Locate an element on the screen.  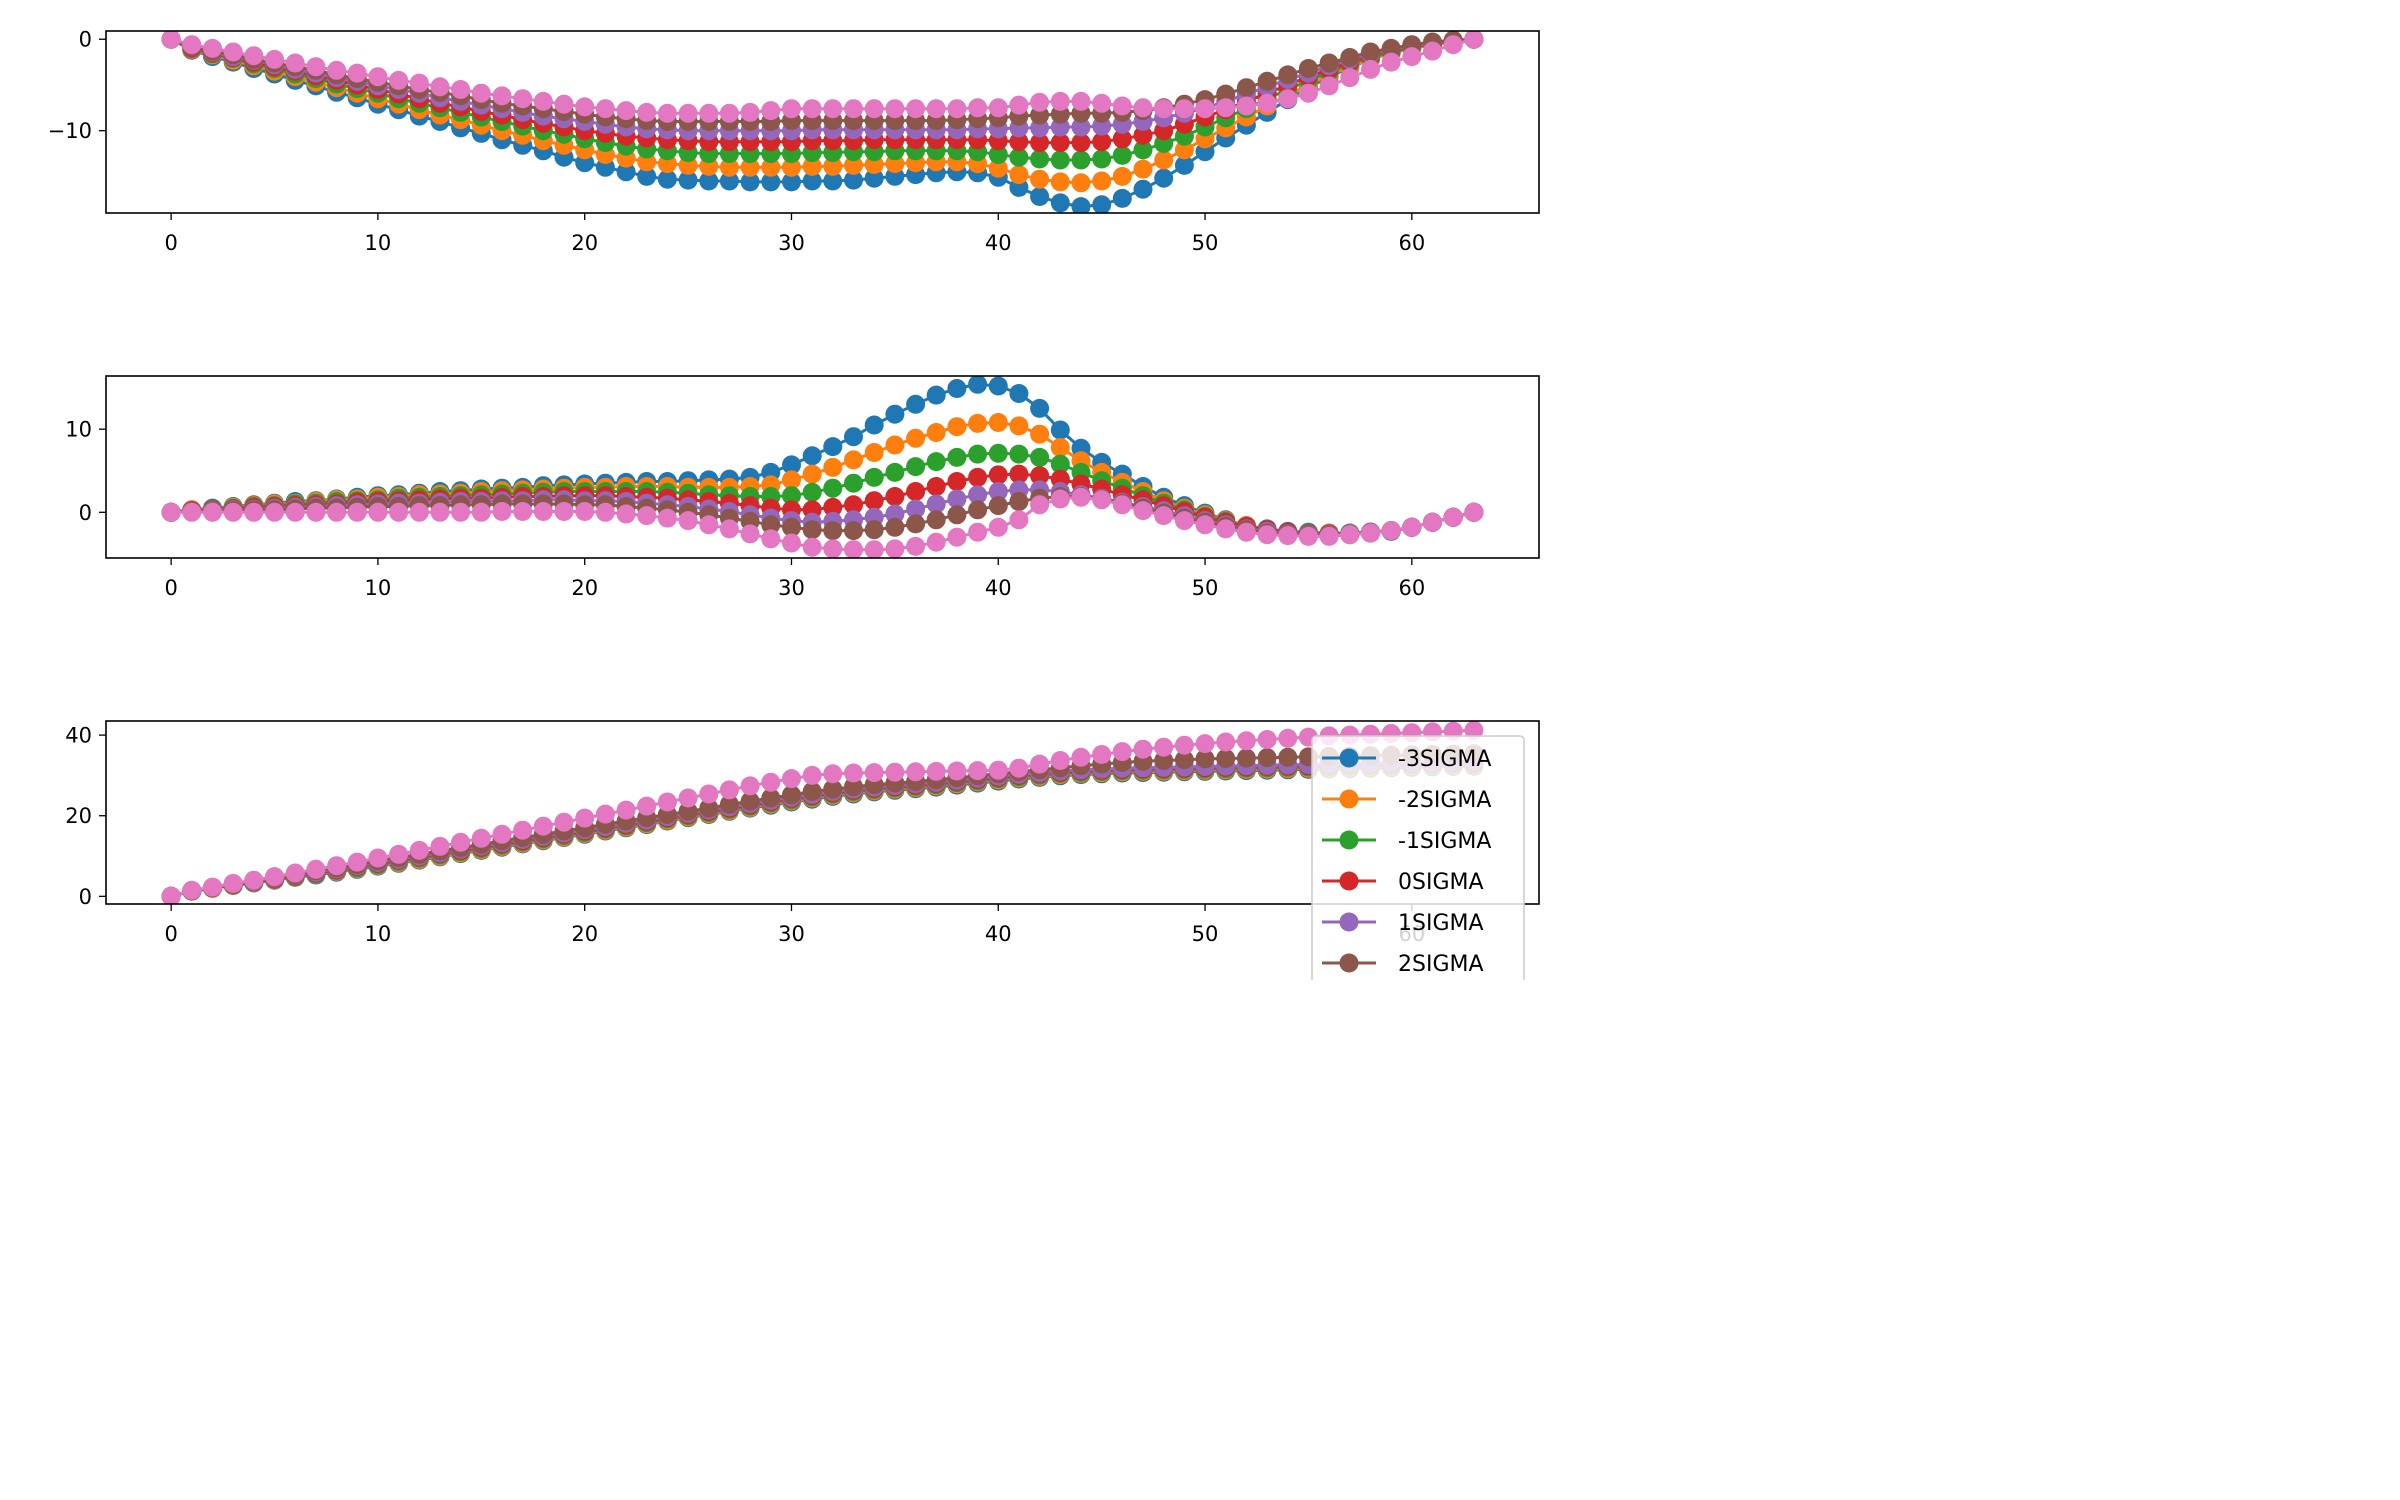
x-tick-label: 60 is located at coordinates (1411, 588).